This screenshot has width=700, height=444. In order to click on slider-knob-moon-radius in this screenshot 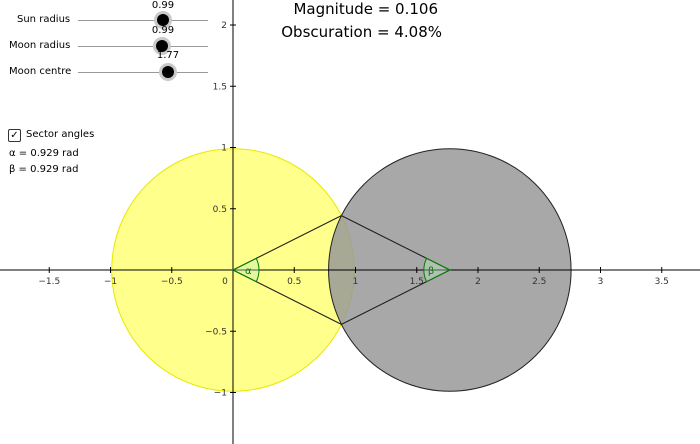, I will do `click(162, 46)`.